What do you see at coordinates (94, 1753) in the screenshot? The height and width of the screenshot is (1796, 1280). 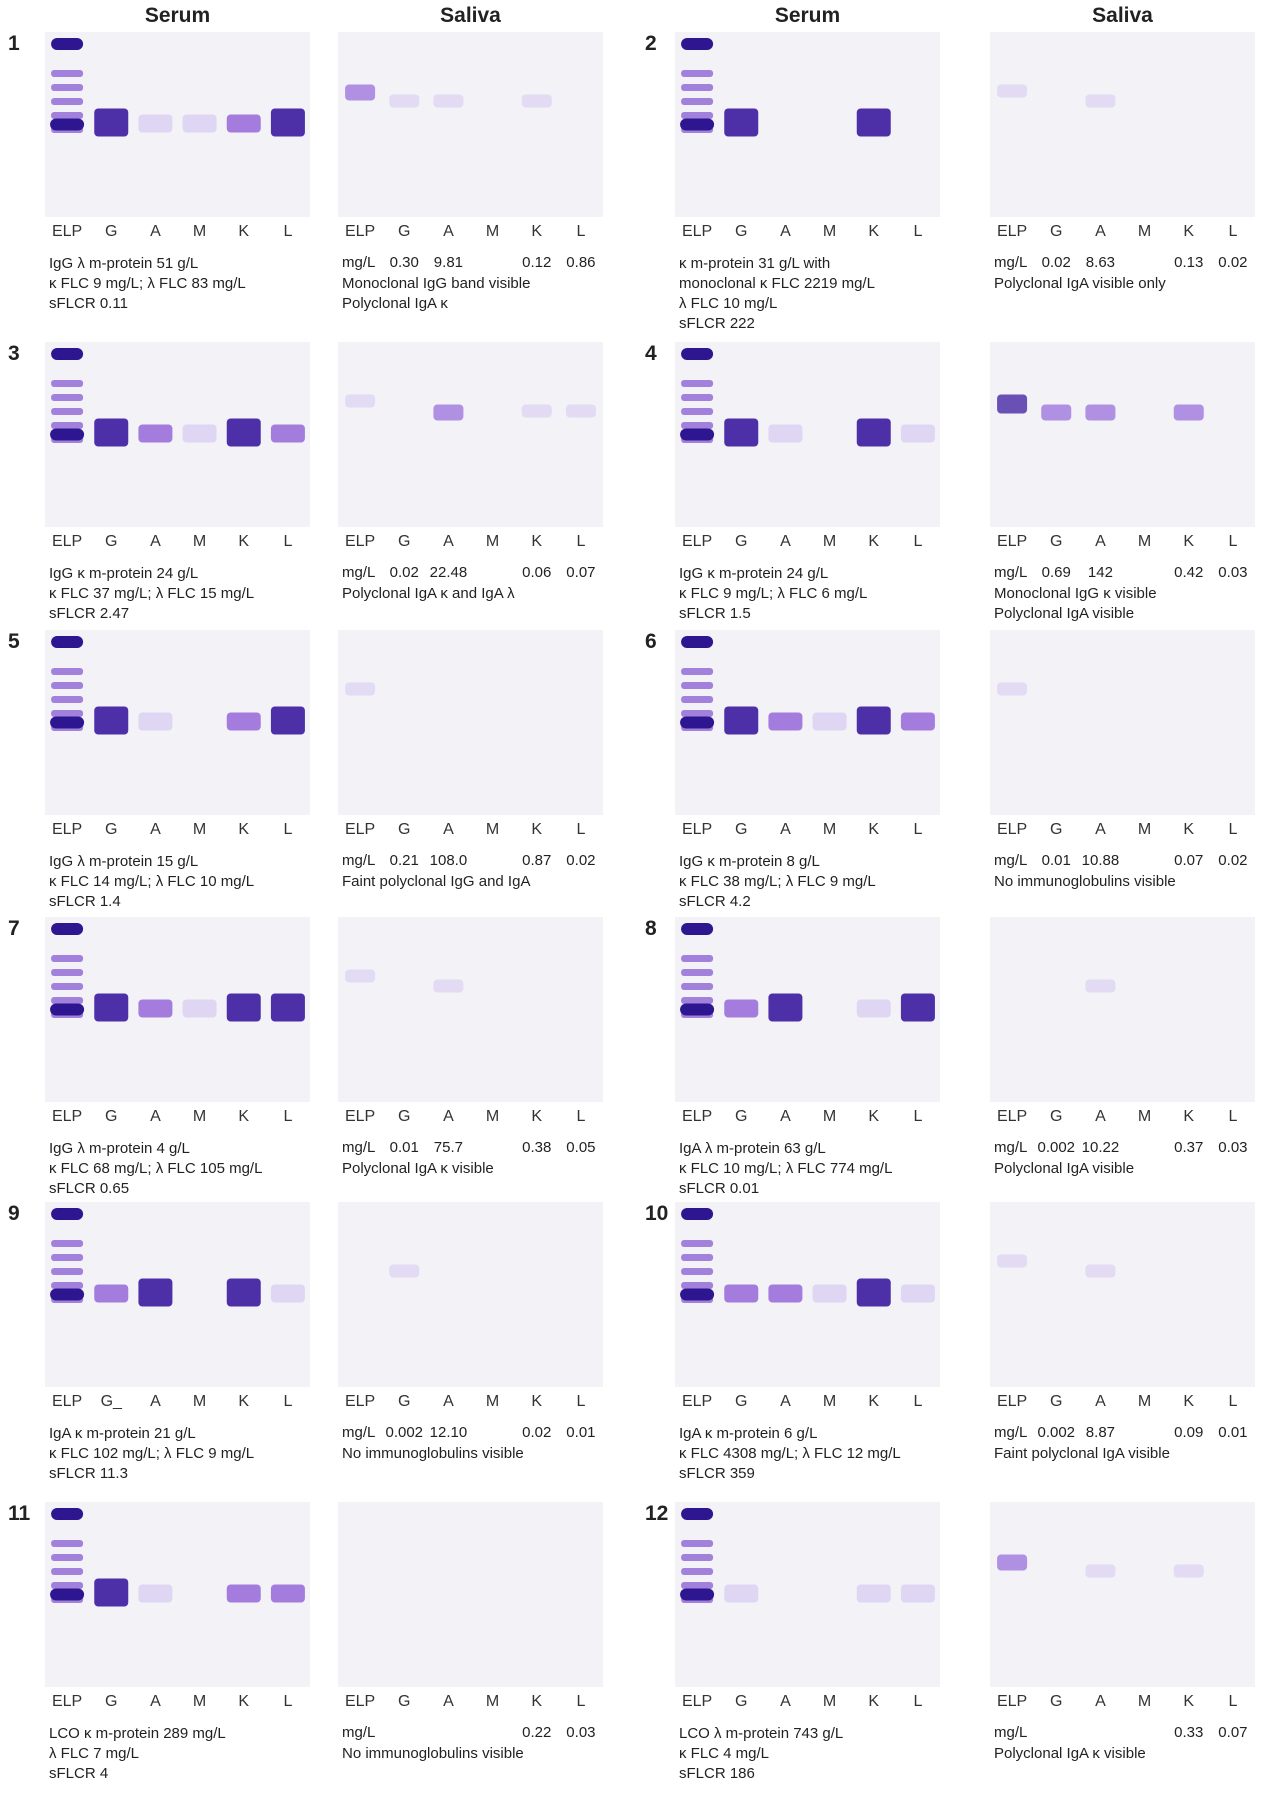 I see `serum-result: λ FLC 7 mg/L` at bounding box center [94, 1753].